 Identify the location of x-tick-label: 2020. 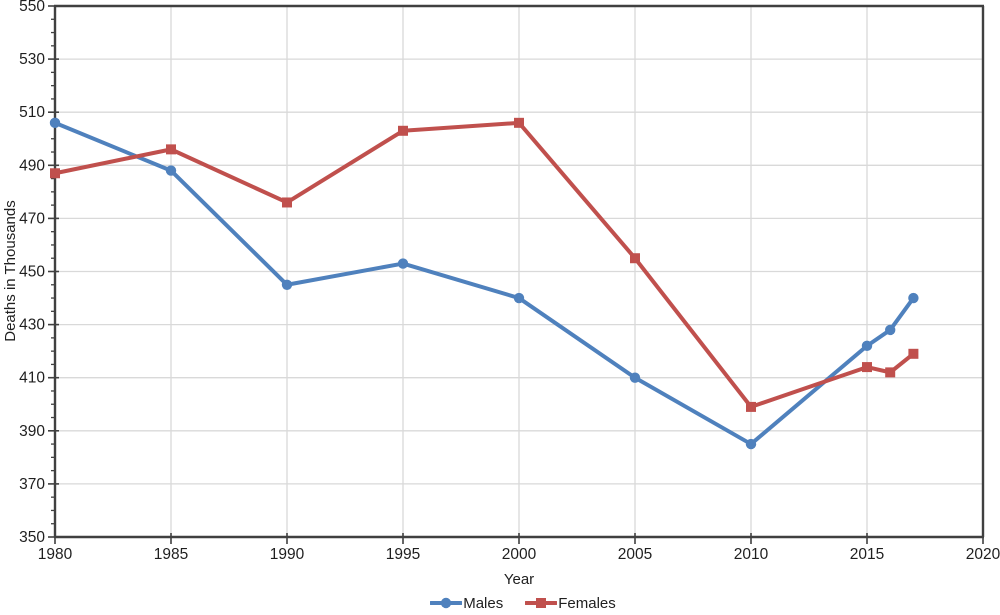
(983, 554).